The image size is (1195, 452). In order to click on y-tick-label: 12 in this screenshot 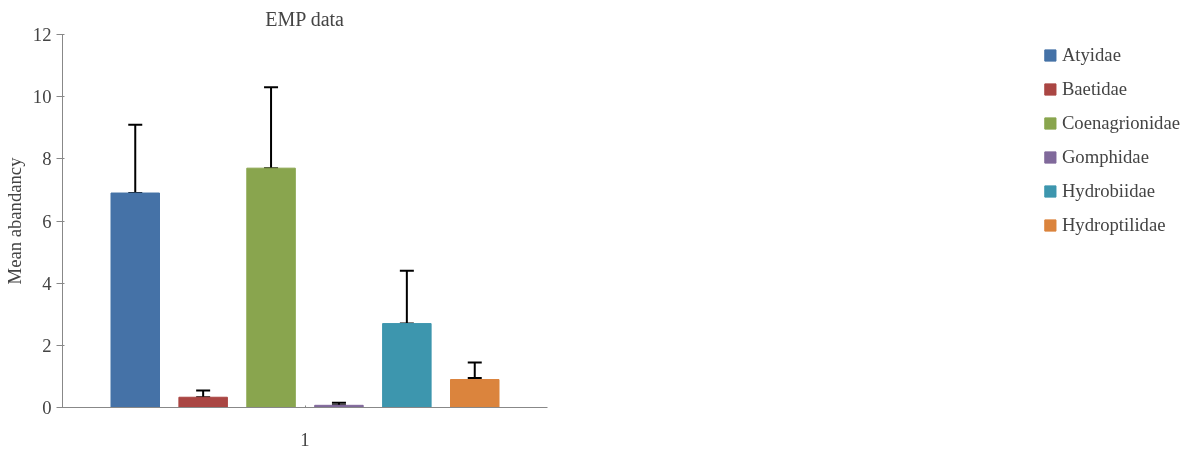, I will do `click(42, 34)`.